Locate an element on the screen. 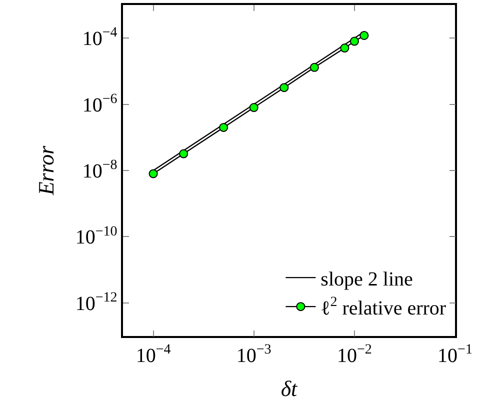 The image size is (481, 410). y-tick-label: 10$^{−4}$ is located at coordinates (100, 38).